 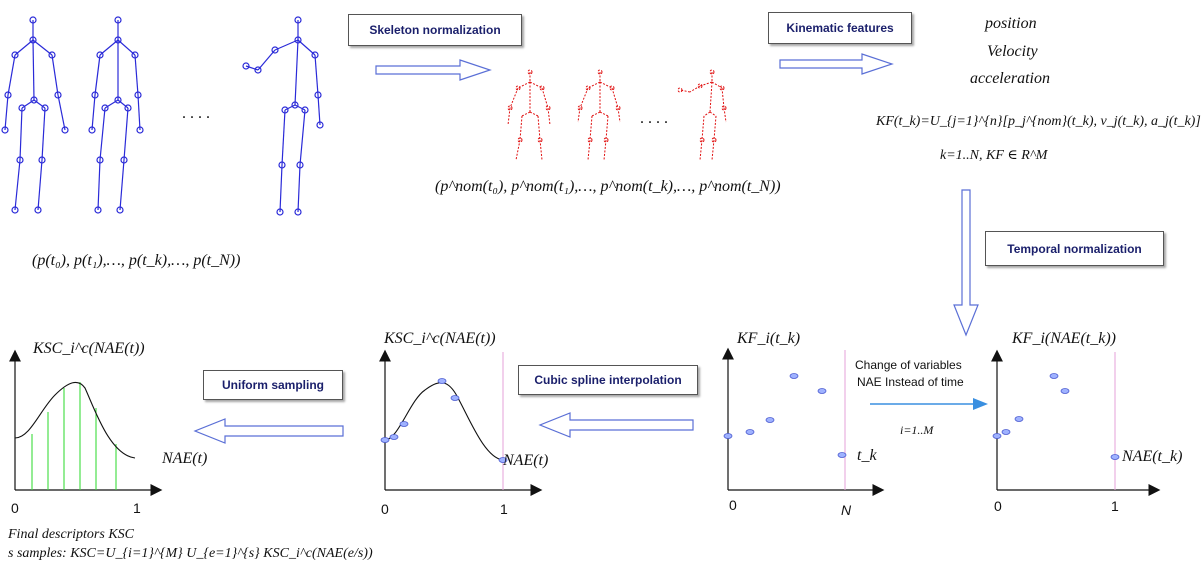 I want to click on kf-tk-tick-n: N, so click(x=846, y=510).